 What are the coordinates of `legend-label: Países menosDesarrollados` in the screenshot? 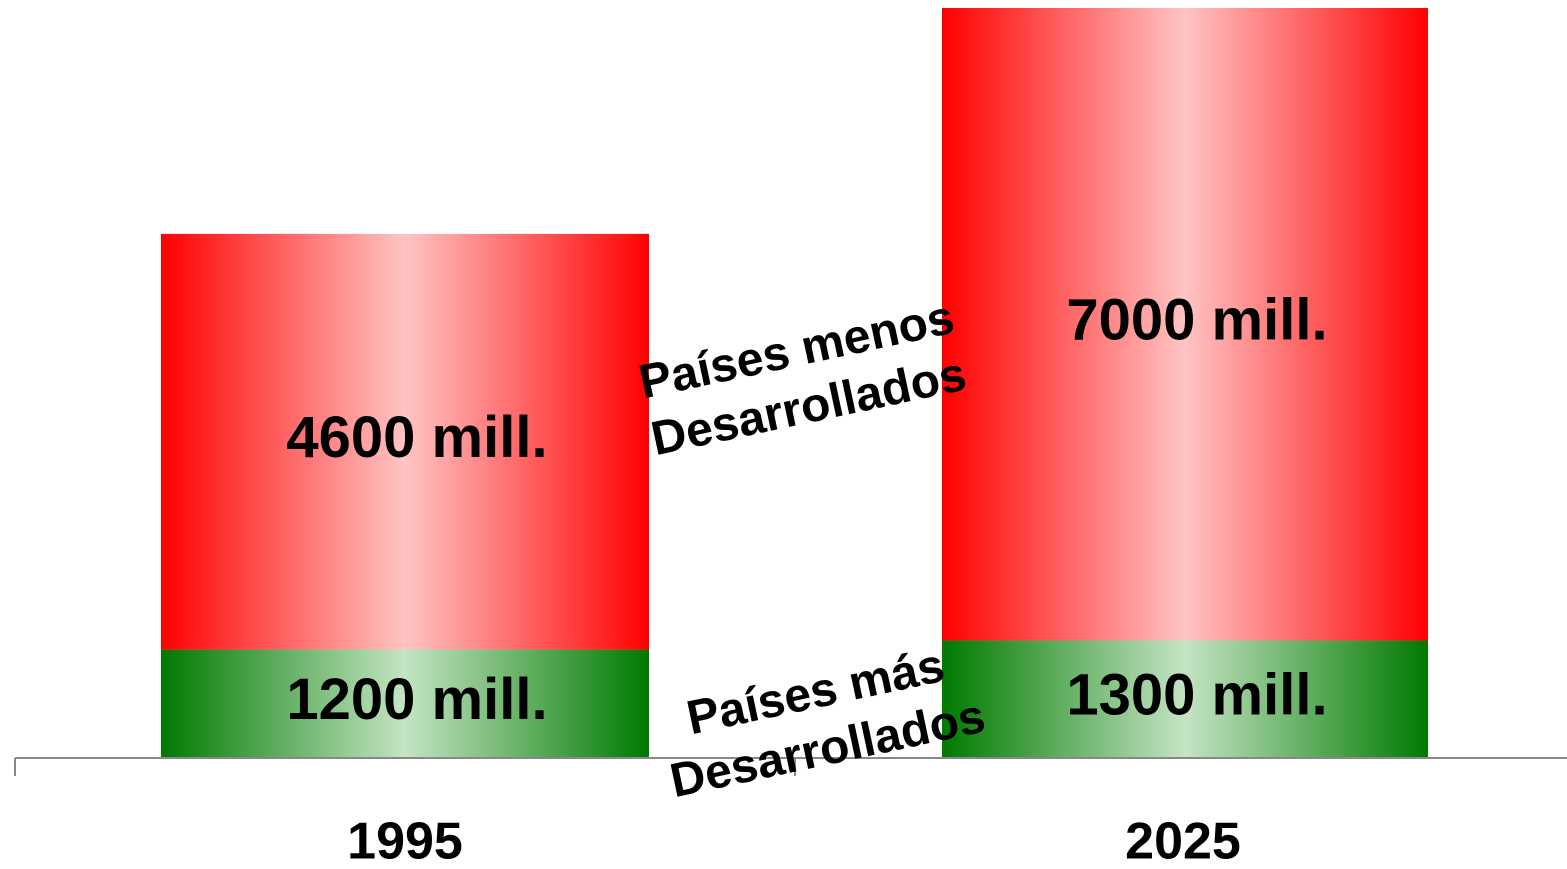 It's located at (802, 378).